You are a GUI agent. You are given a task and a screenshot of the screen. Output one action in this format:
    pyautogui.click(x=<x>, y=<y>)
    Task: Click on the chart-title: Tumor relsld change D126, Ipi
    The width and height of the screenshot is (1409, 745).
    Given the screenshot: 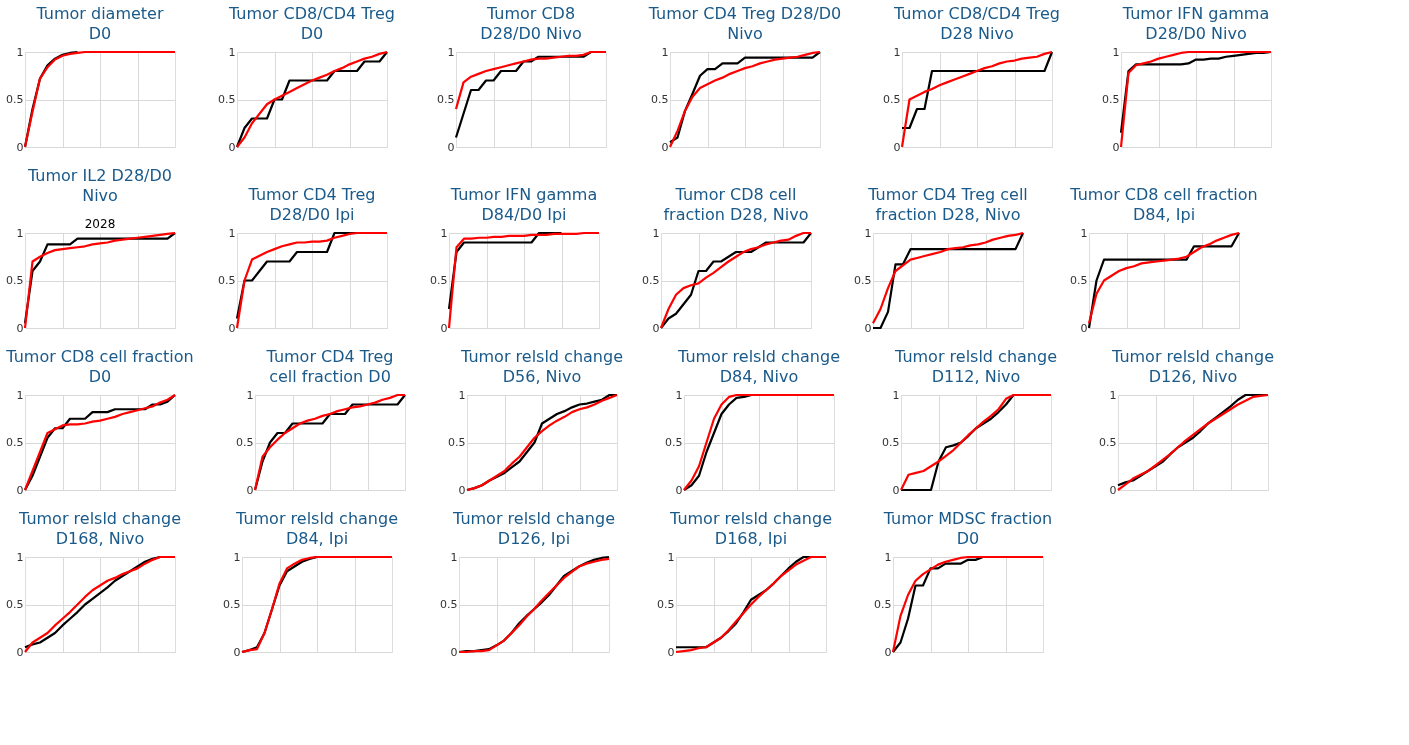 What is the action you would take?
    pyautogui.click(x=533, y=528)
    